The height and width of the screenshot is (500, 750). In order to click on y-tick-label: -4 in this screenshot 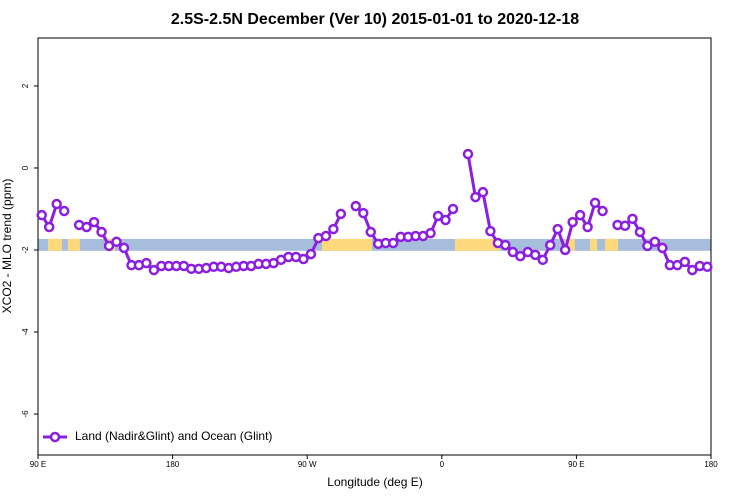, I will do `click(25, 332)`.